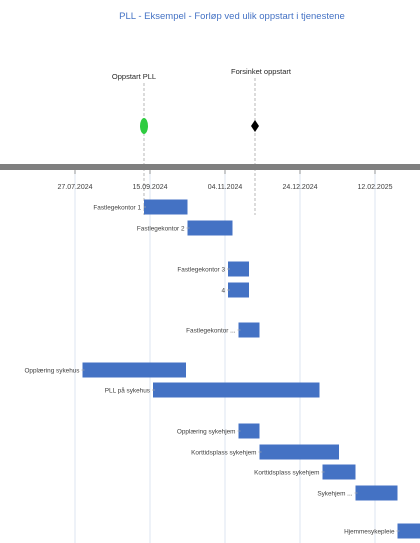 The height and width of the screenshot is (543, 420). I want to click on tick-label: 27.07.2024, so click(74, 187).